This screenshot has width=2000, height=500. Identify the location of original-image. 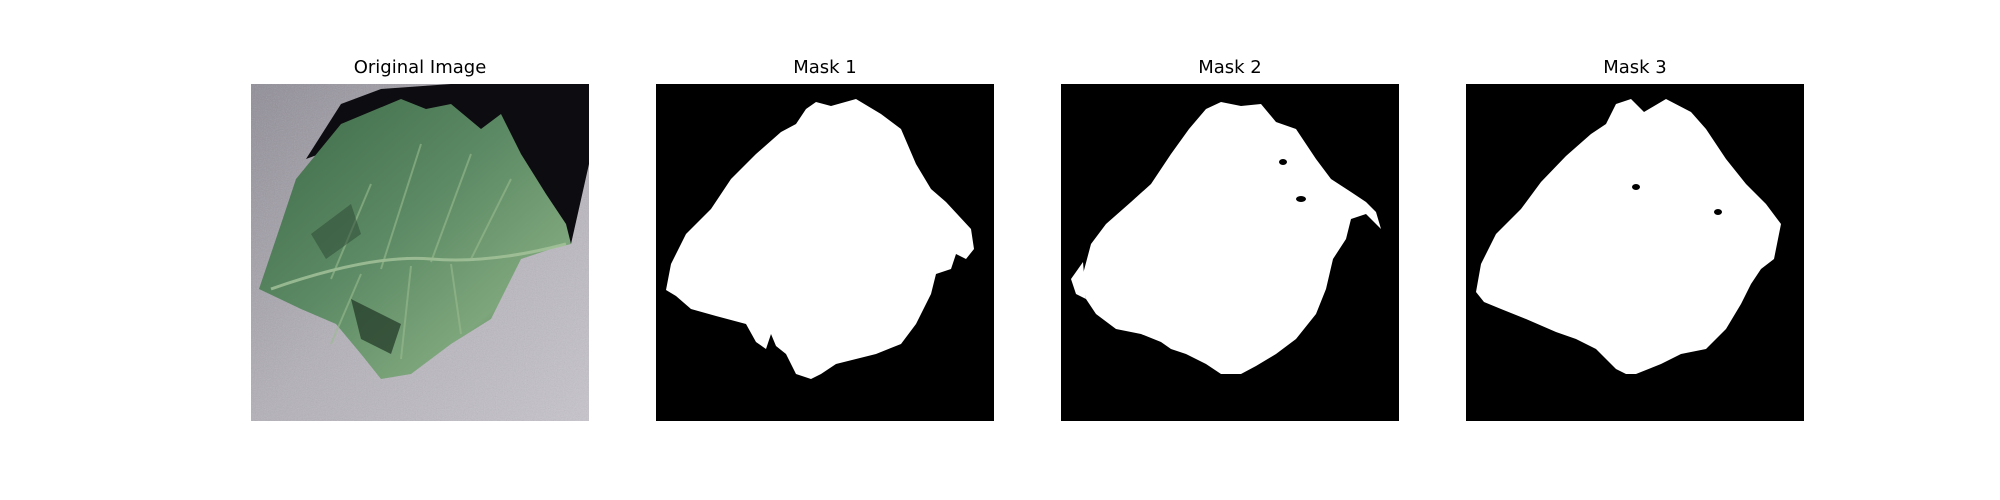
(420, 252).